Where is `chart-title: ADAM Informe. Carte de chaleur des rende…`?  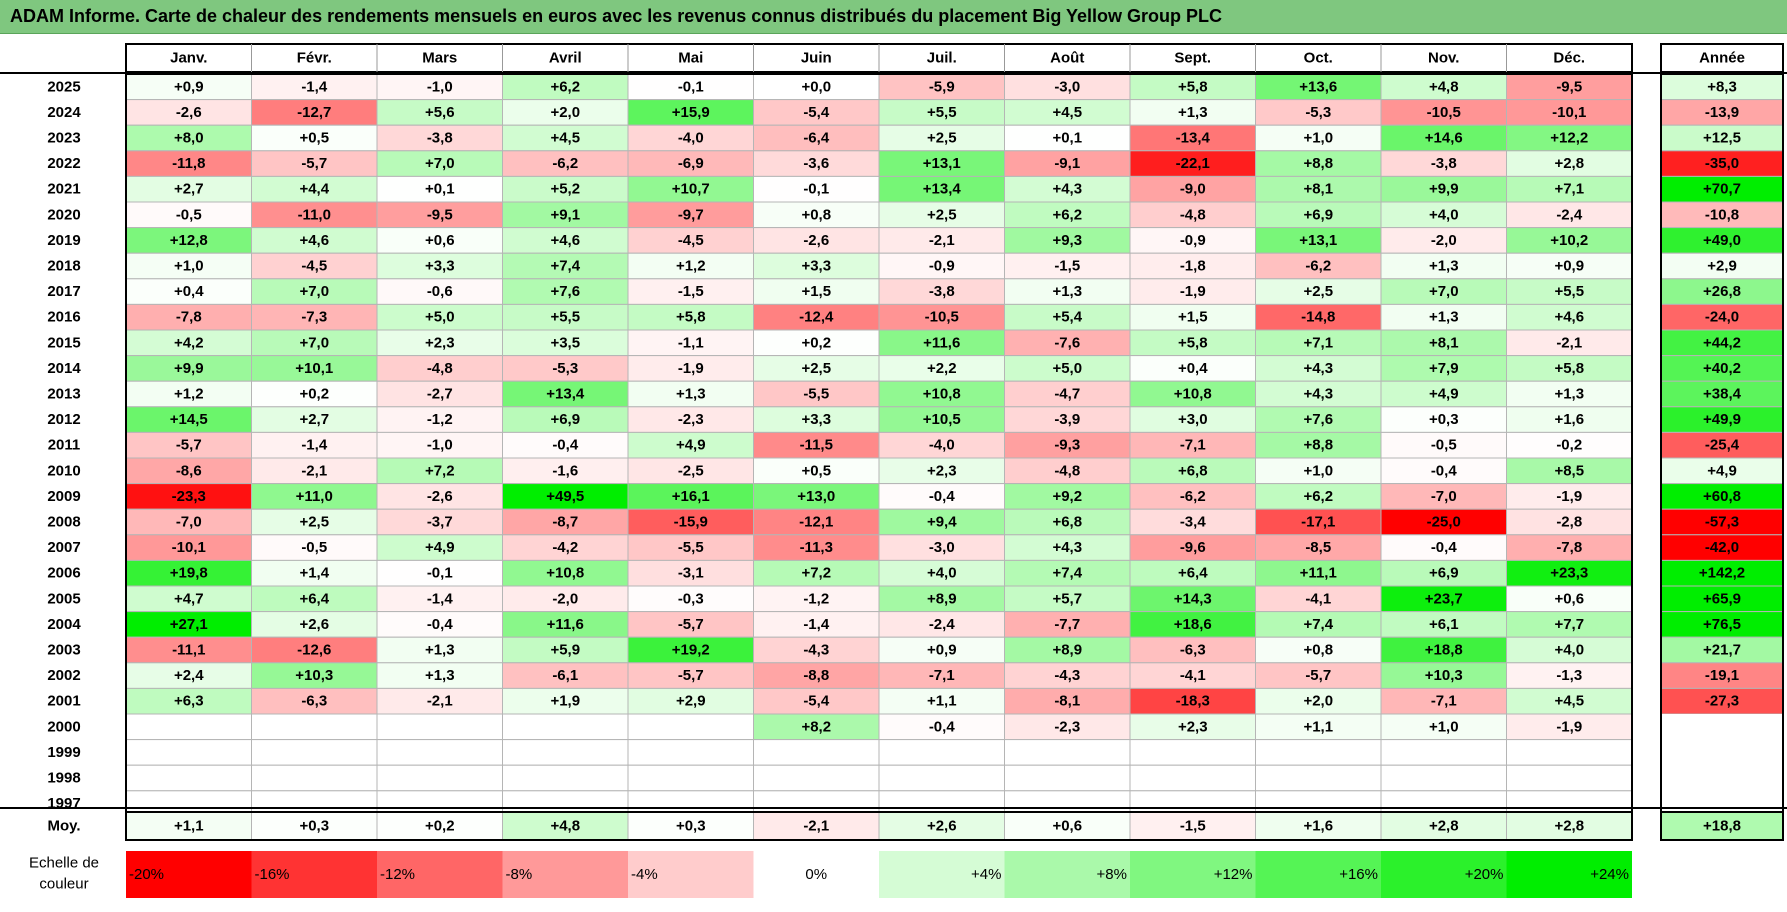
chart-title: ADAM Informe. Carte de chaleur des rende… is located at coordinates (616, 16).